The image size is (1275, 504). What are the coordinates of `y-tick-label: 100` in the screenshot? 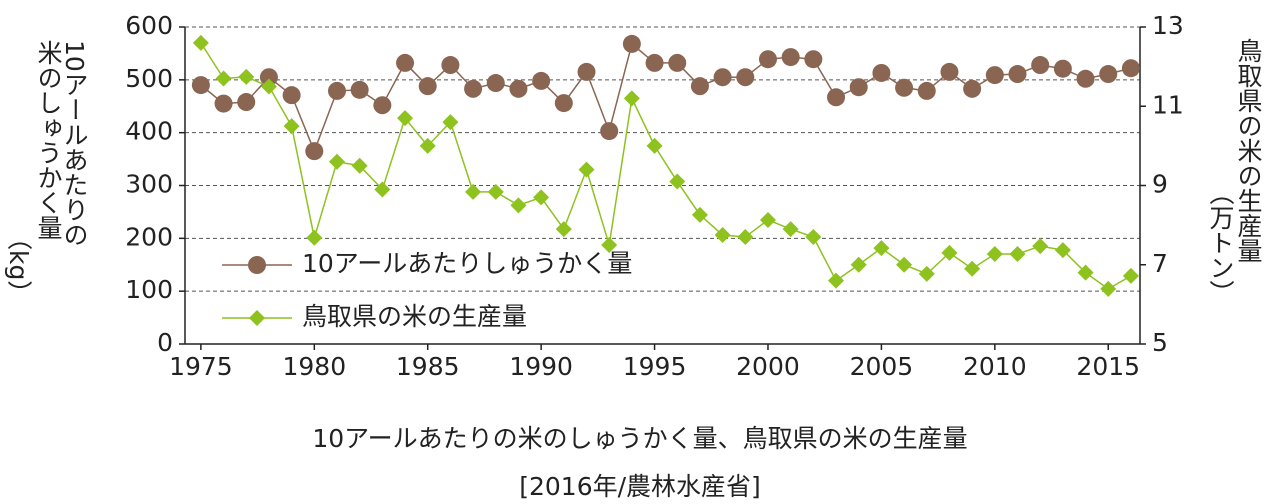 It's located at (149, 289).